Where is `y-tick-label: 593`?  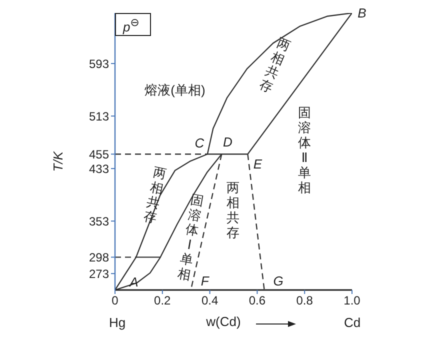
y-tick-label: 593 is located at coordinates (99, 63).